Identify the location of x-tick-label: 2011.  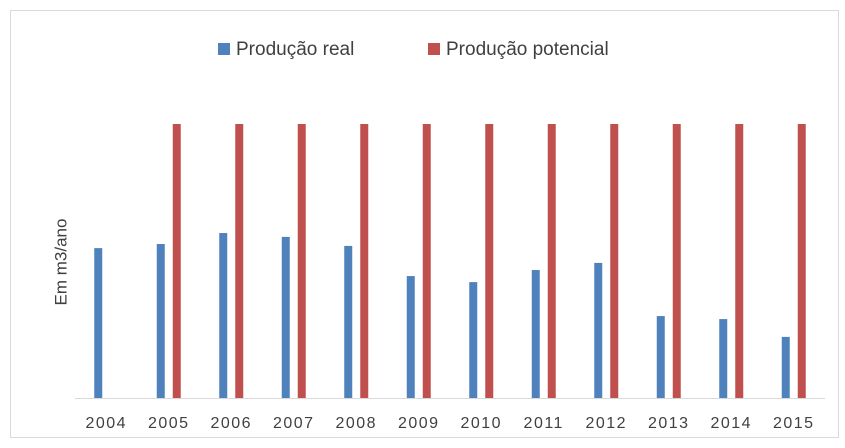
(544, 423).